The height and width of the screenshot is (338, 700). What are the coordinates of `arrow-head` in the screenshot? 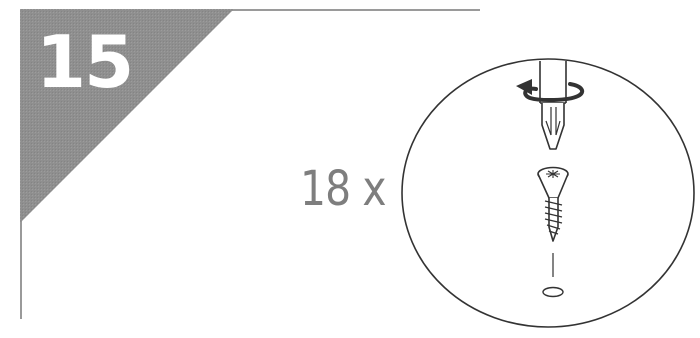 It's located at (524, 87).